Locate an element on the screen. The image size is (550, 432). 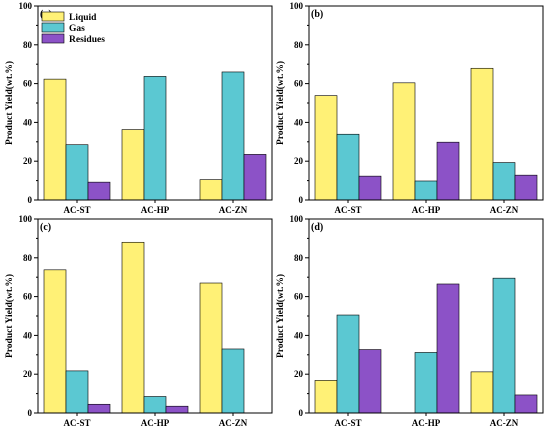
legend-swatch-gas is located at coordinates (53, 27).